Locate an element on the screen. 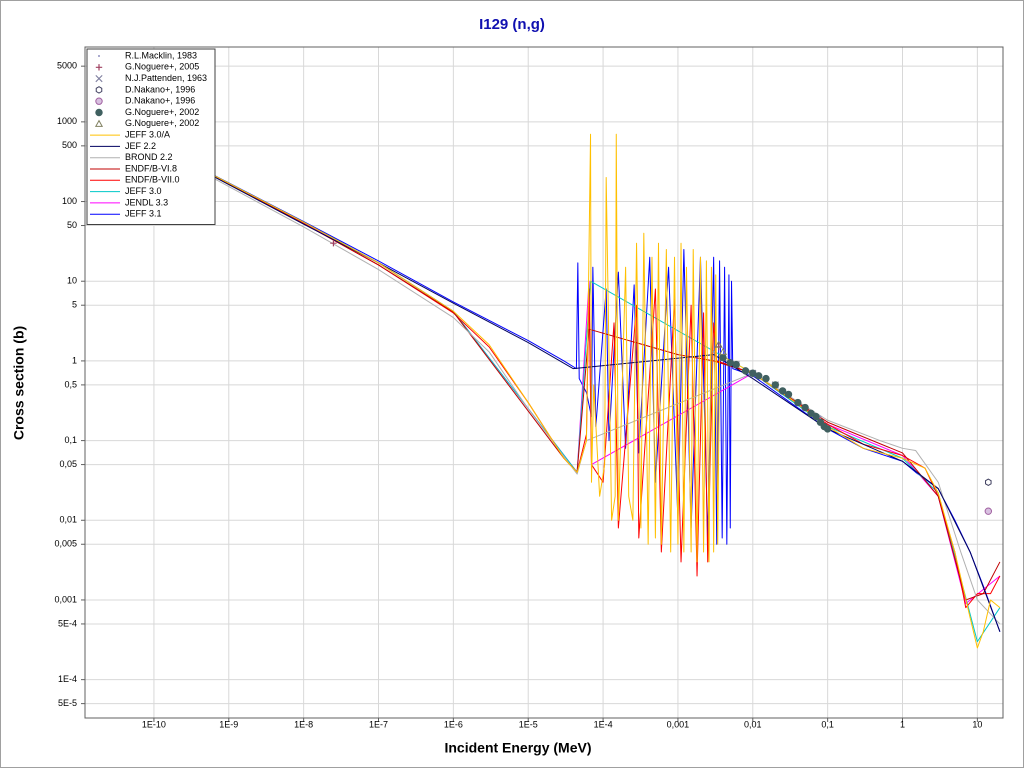  x-tick-label: 0,1 is located at coordinates (827, 724).